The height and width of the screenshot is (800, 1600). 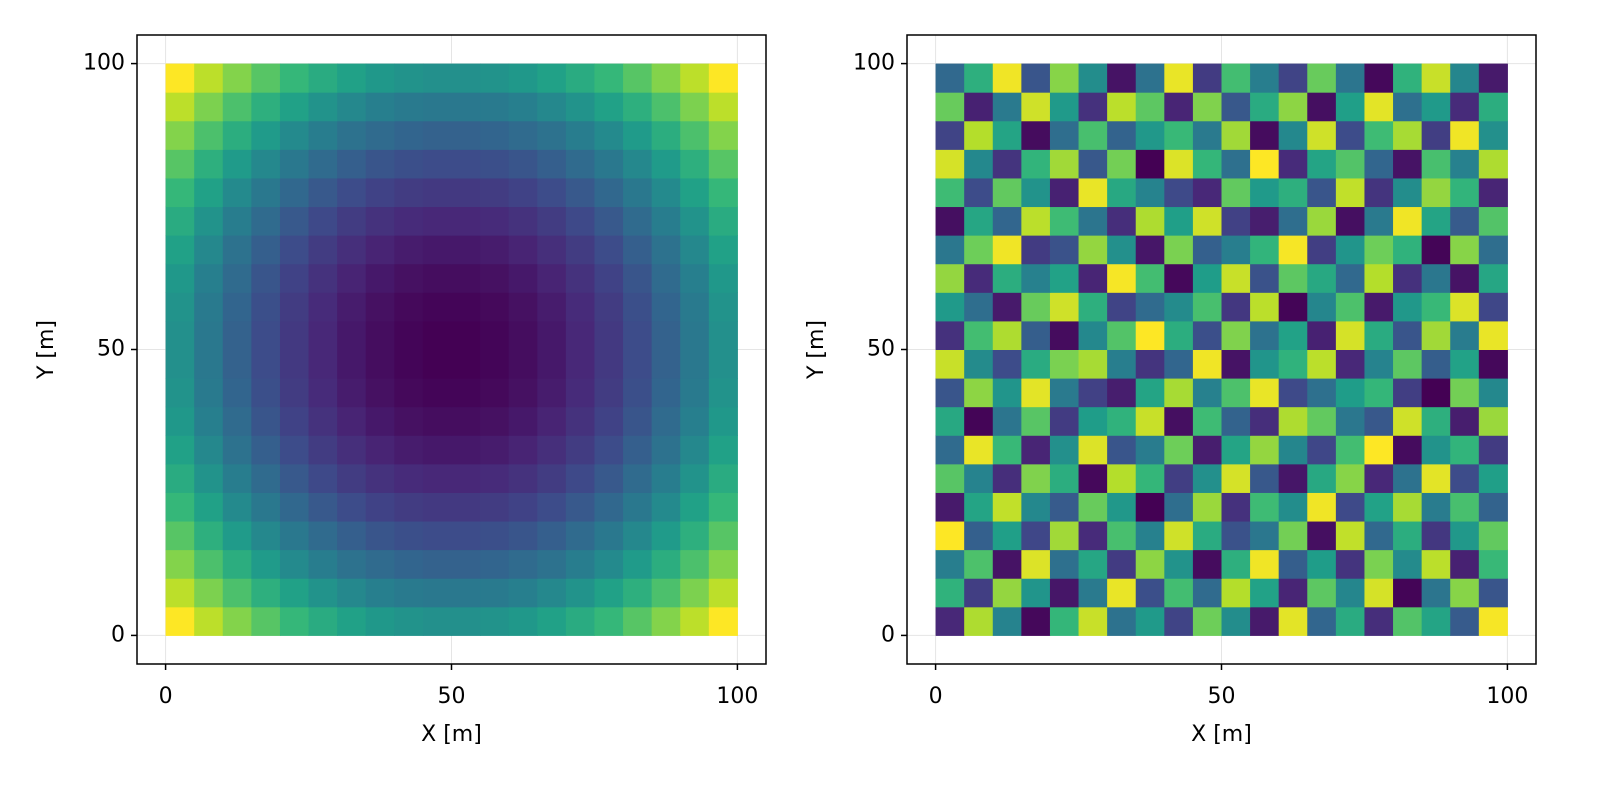 I want to click on y-tick-label: 0, so click(x=888, y=634).